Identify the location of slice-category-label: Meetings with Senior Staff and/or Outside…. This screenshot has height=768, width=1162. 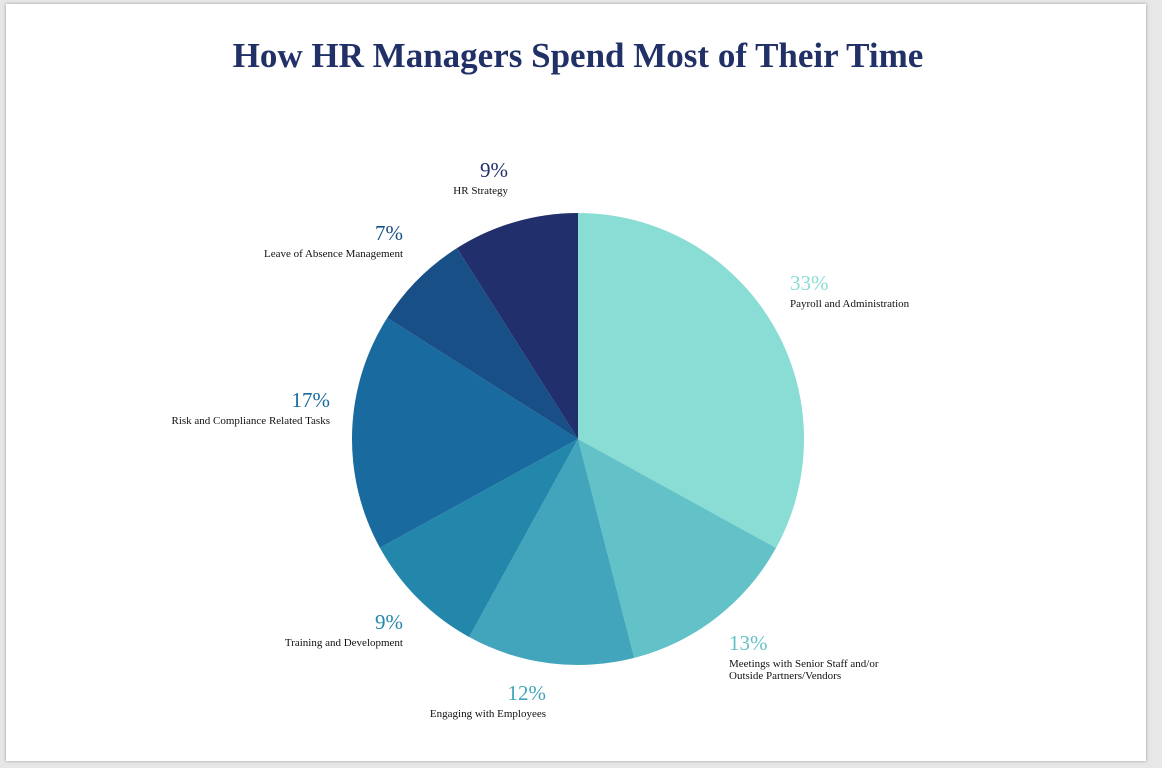
(804, 670).